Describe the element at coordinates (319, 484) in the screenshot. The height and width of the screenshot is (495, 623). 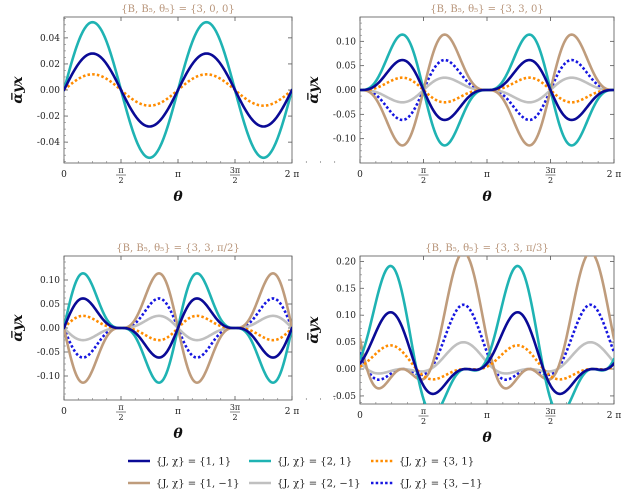
I see `legend-label: {J, χ} = {2, −1}` at that location.